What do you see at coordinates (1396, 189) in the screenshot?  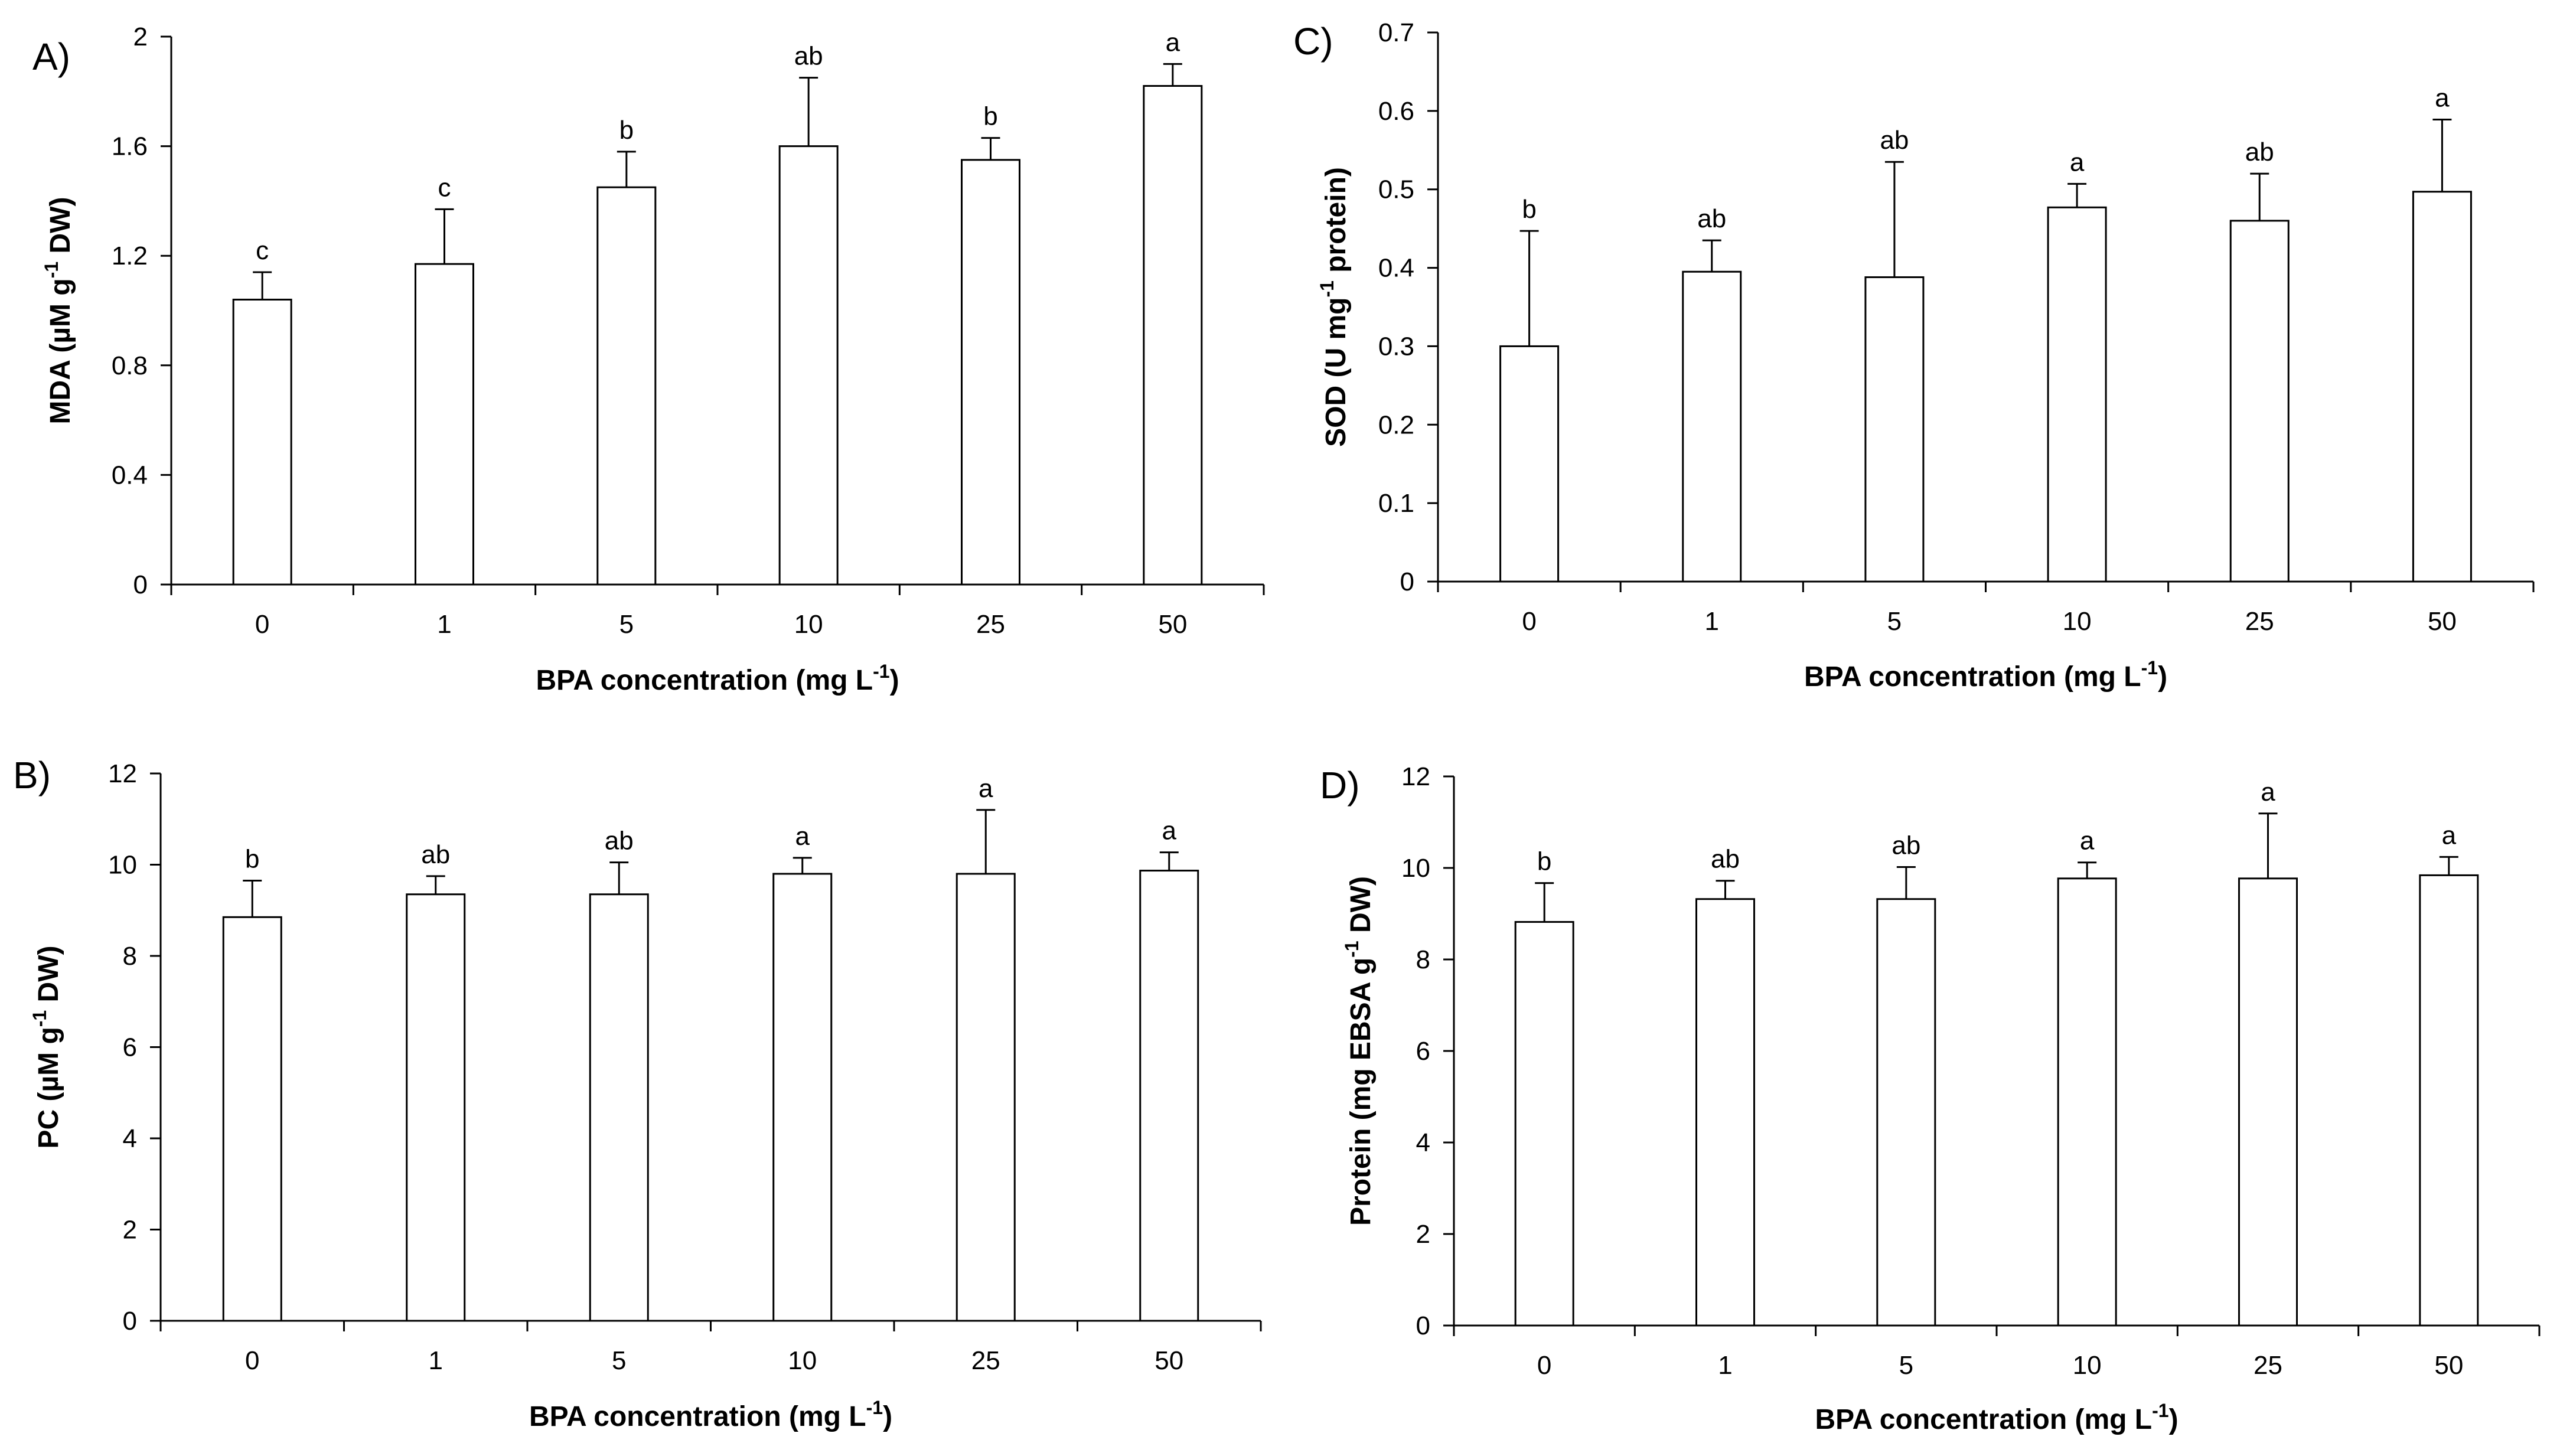 I see `y-tick-label: 0.5` at bounding box center [1396, 189].